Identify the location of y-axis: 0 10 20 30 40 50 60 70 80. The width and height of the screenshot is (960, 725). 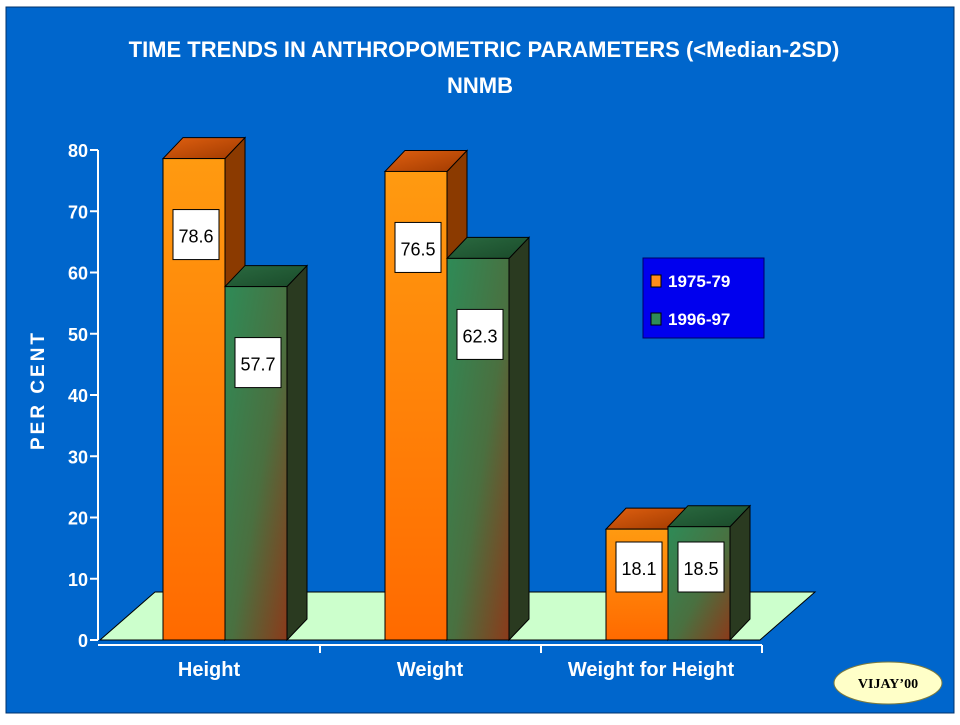
(83, 396).